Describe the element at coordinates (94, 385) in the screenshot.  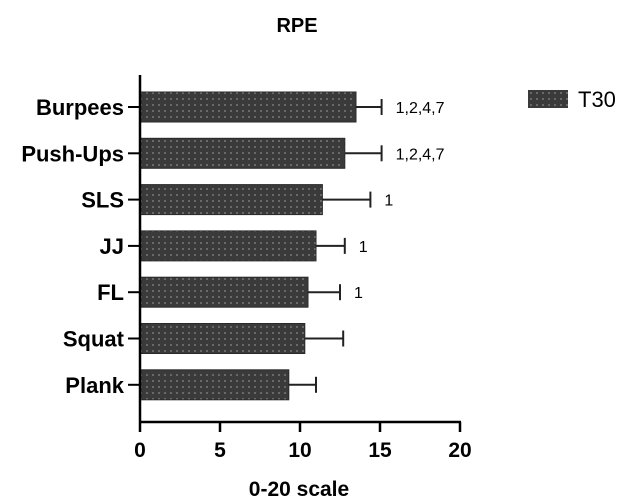
I see `category-label-plank: Plank` at that location.